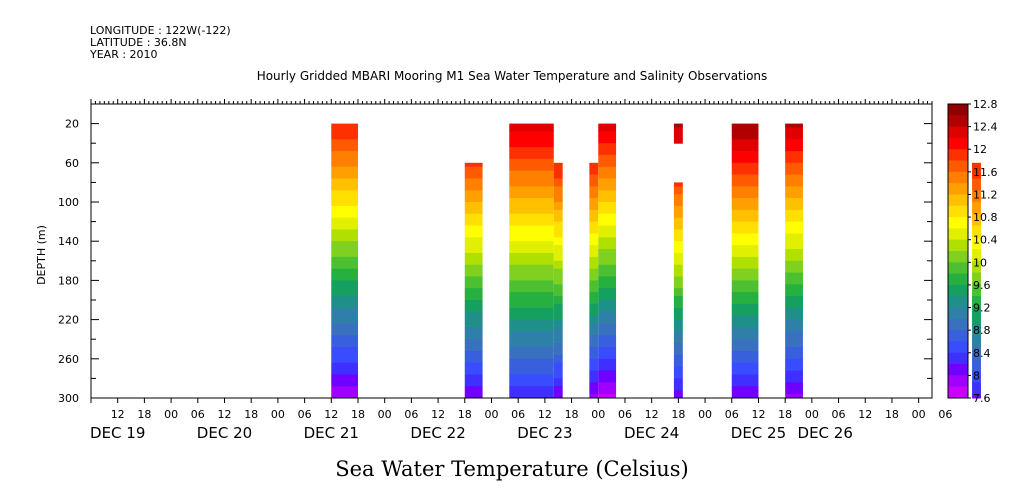 Image resolution: width=1009 pixels, height=504 pixels. What do you see at coordinates (305, 414) in the screenshot?
I see `x-tick-label: 06` at bounding box center [305, 414].